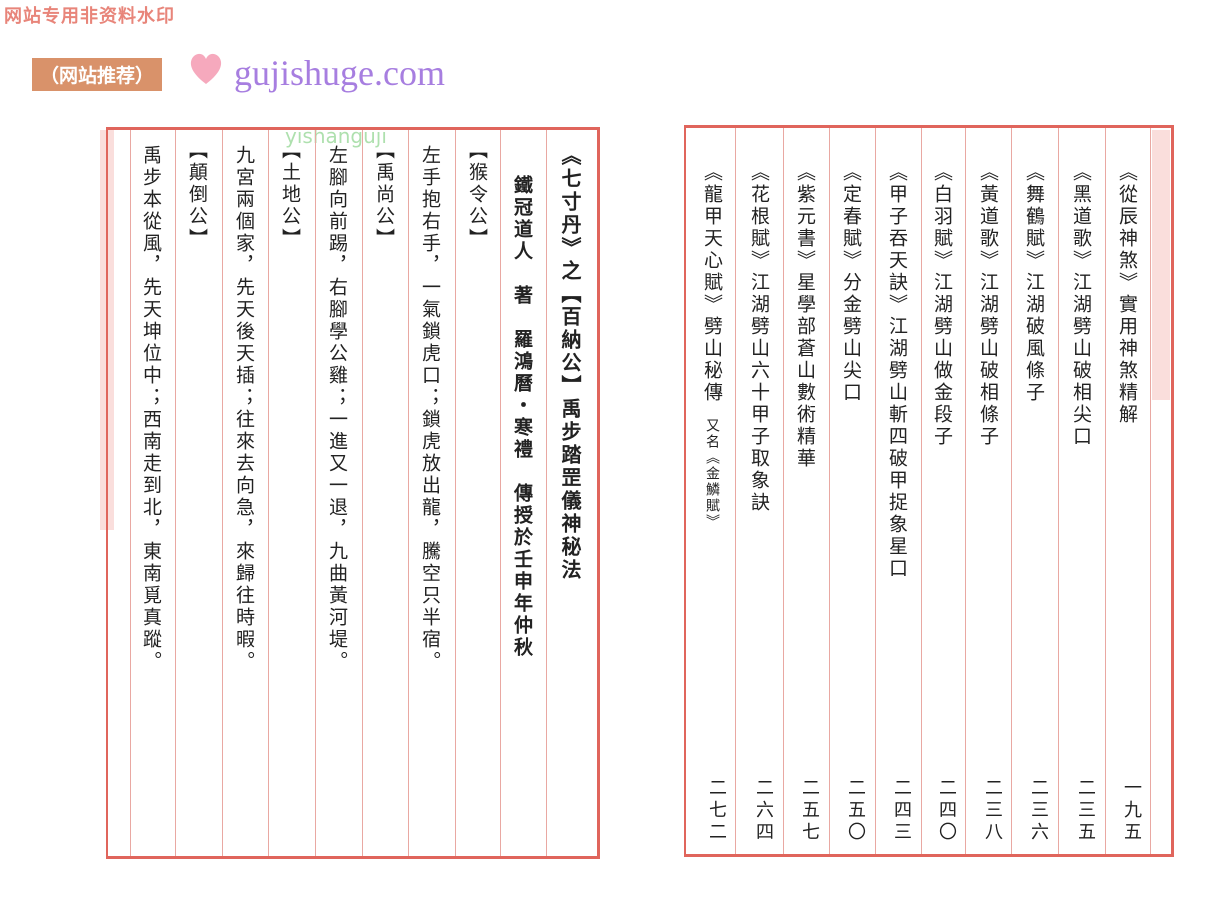 The width and height of the screenshot is (1220, 907). Describe the element at coordinates (197, 195) in the screenshot. I see `text-column: 【顛倒公】` at that location.